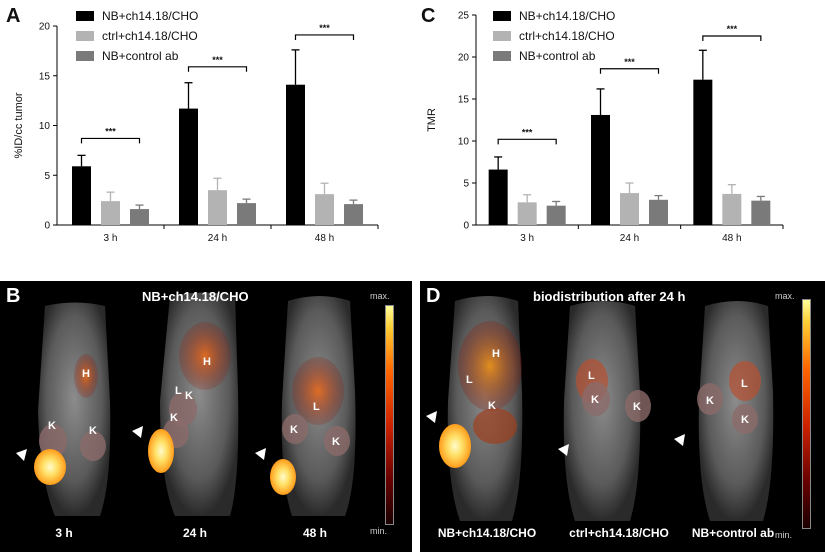 This screenshot has height=552, width=825. I want to click on panel-b-title: NB+ch14.18/CHO, so click(195, 296).